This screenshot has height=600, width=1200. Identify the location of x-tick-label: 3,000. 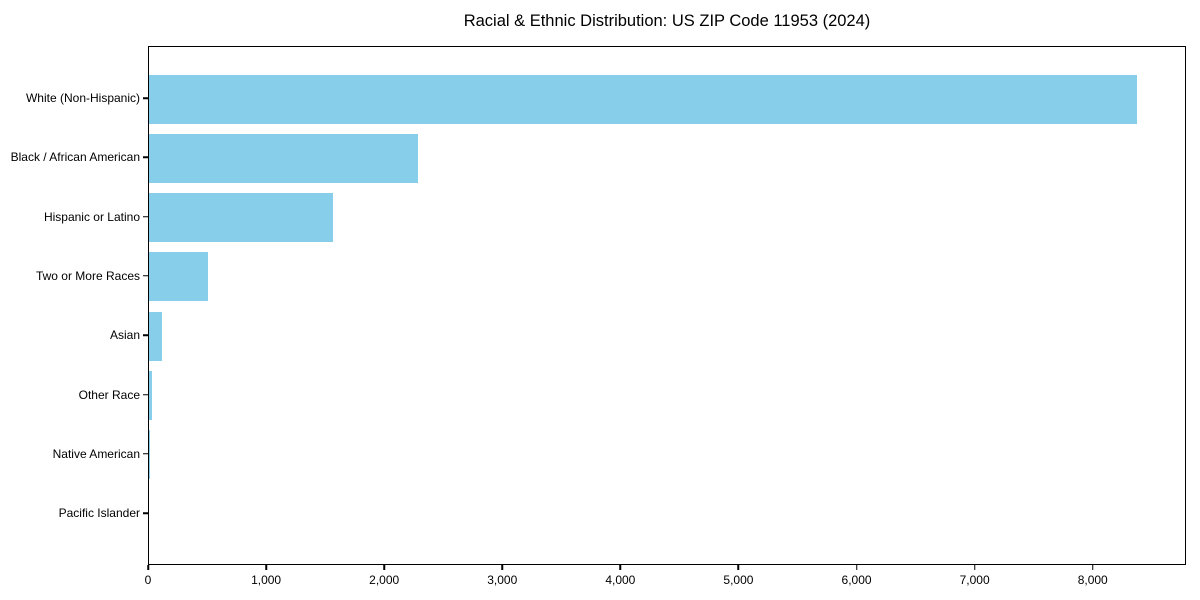
(502, 580).